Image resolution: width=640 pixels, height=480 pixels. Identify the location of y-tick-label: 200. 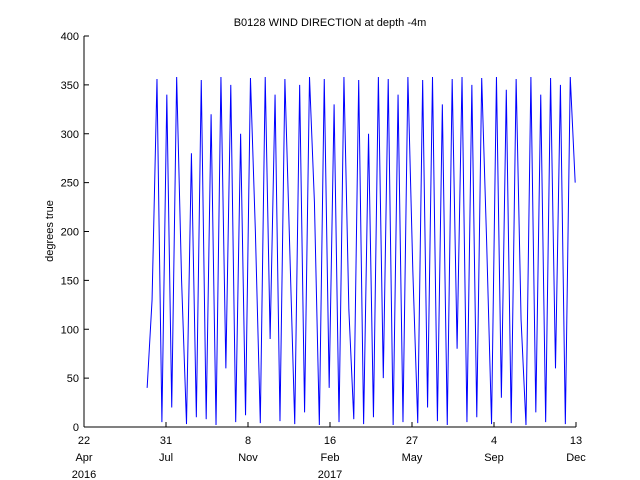
(70, 233).